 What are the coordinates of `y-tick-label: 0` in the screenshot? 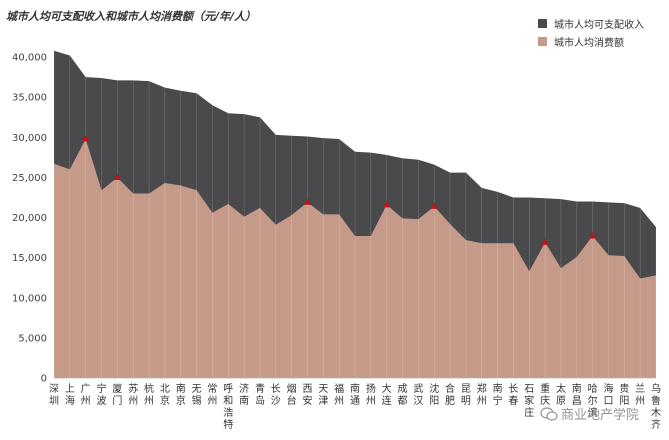 It's located at (44, 379).